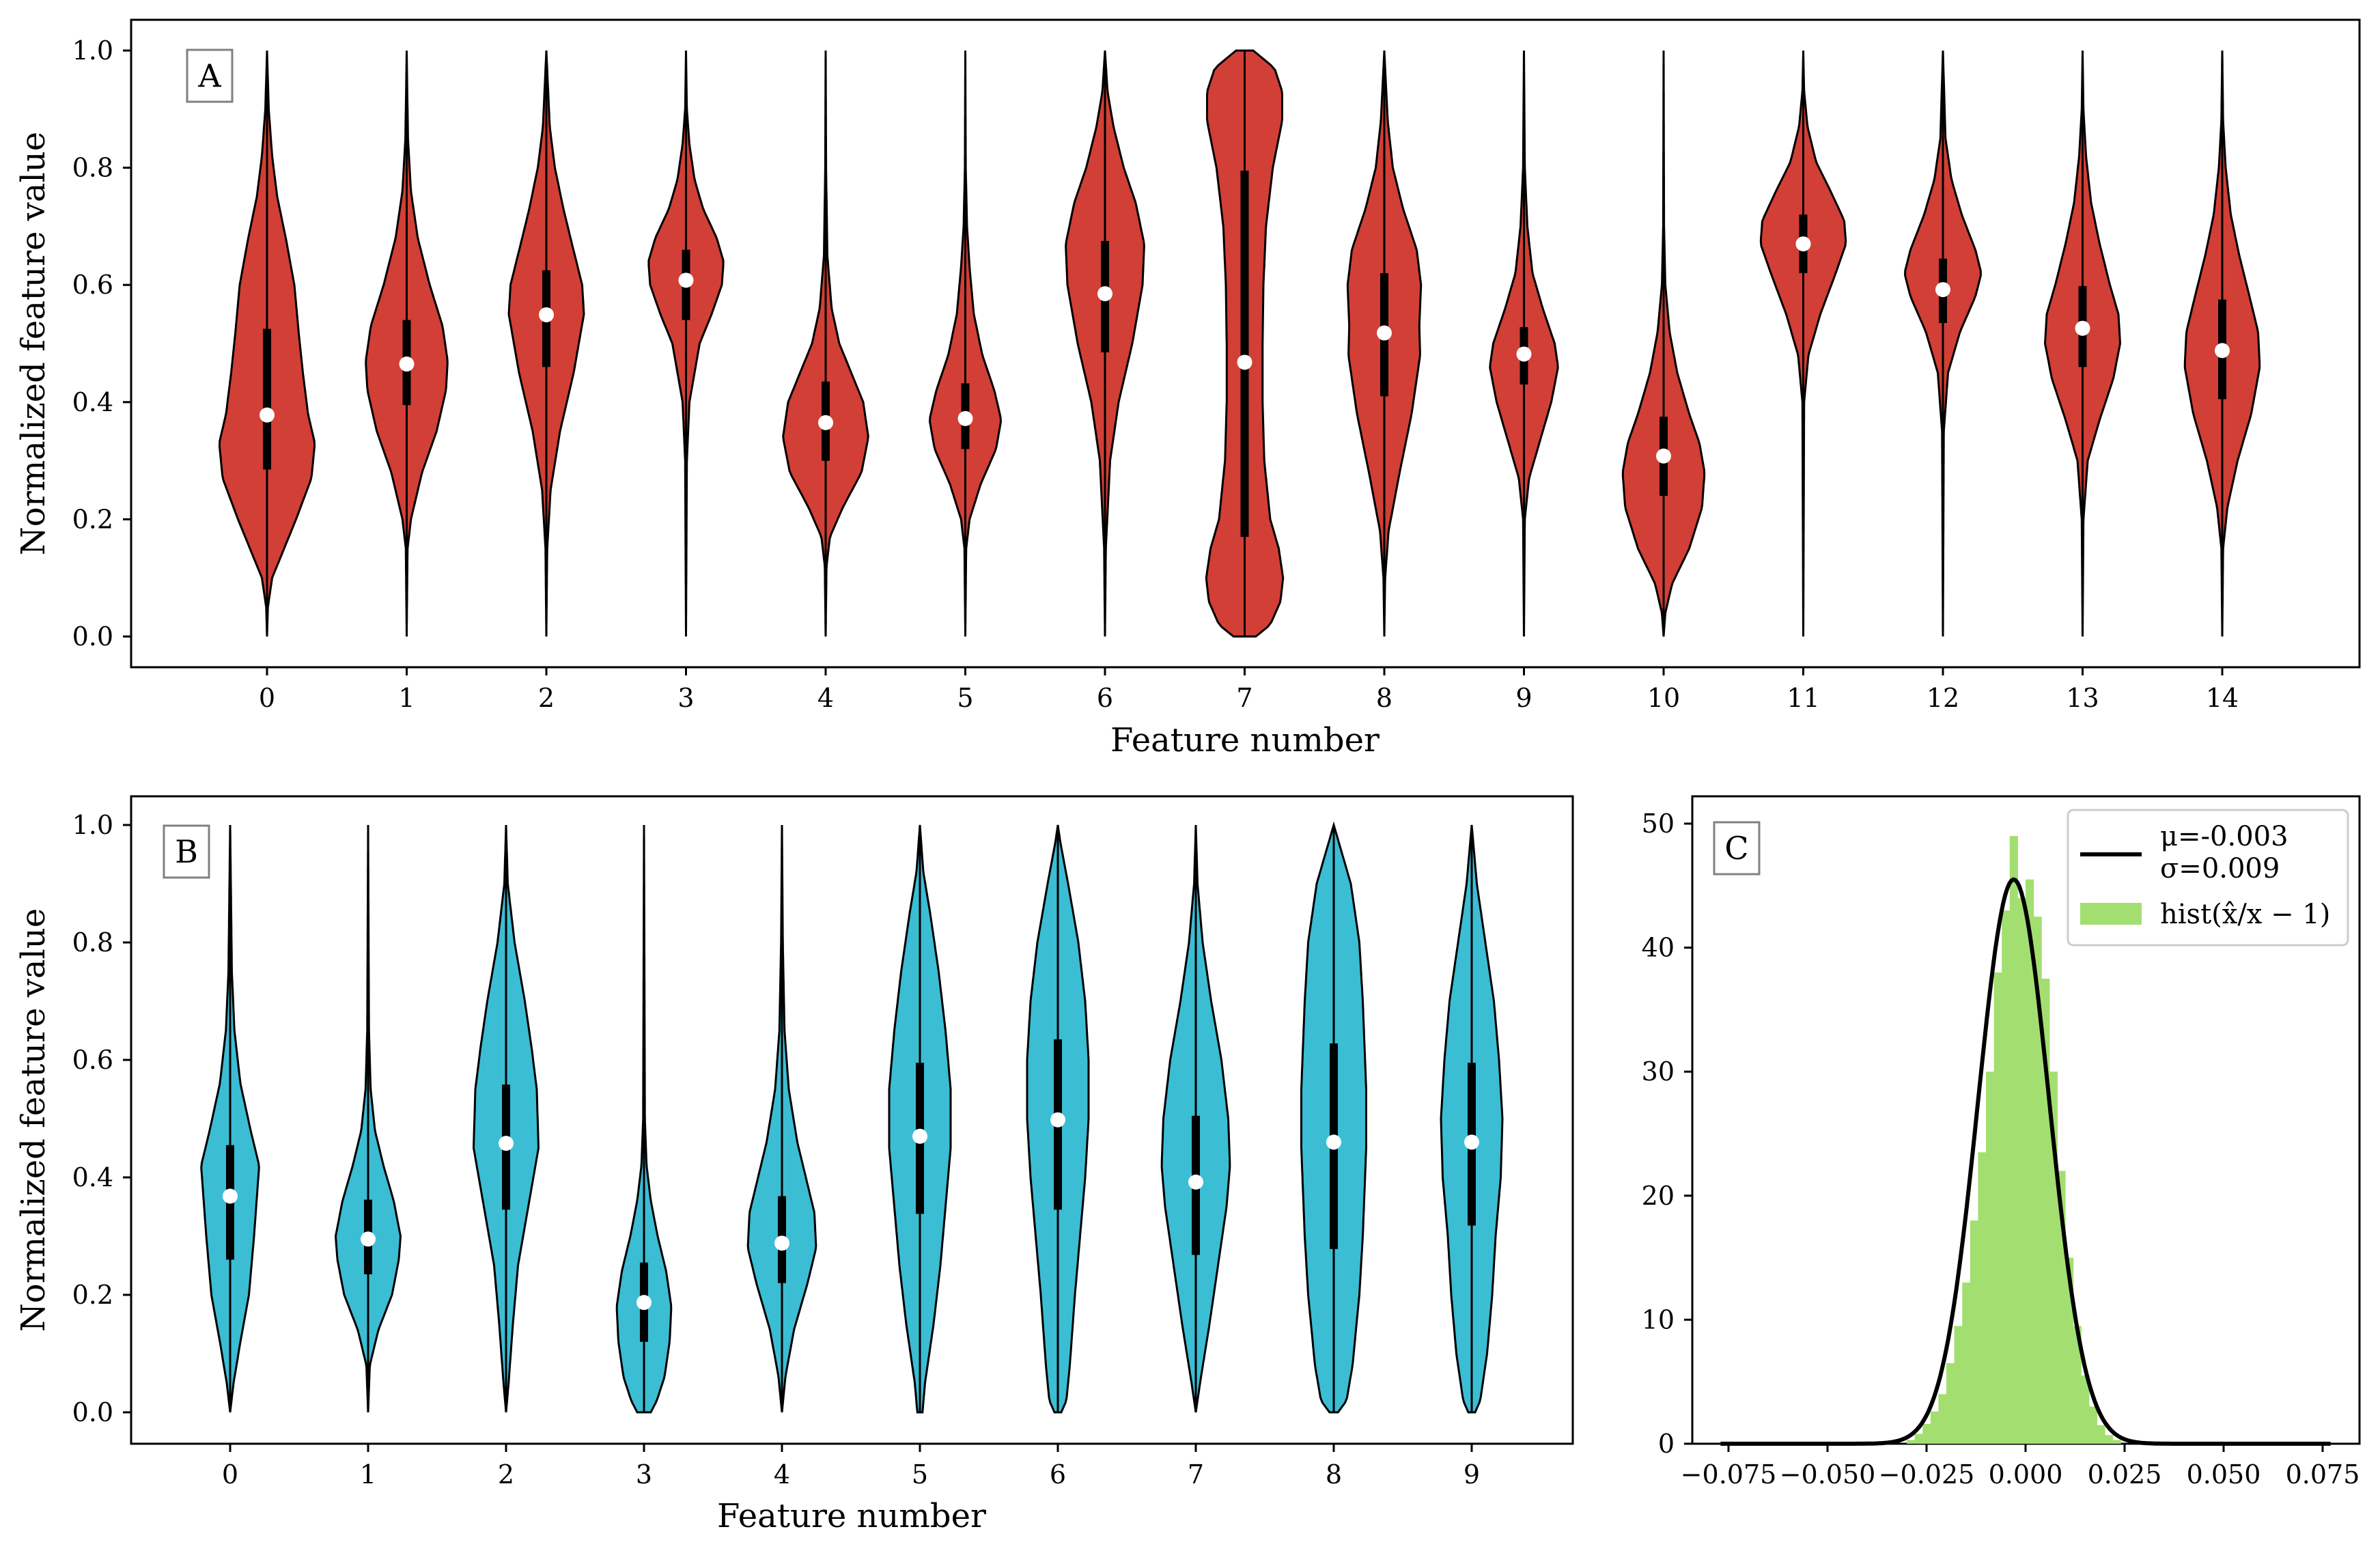  I want to click on panel-a-label: A, so click(209, 76).